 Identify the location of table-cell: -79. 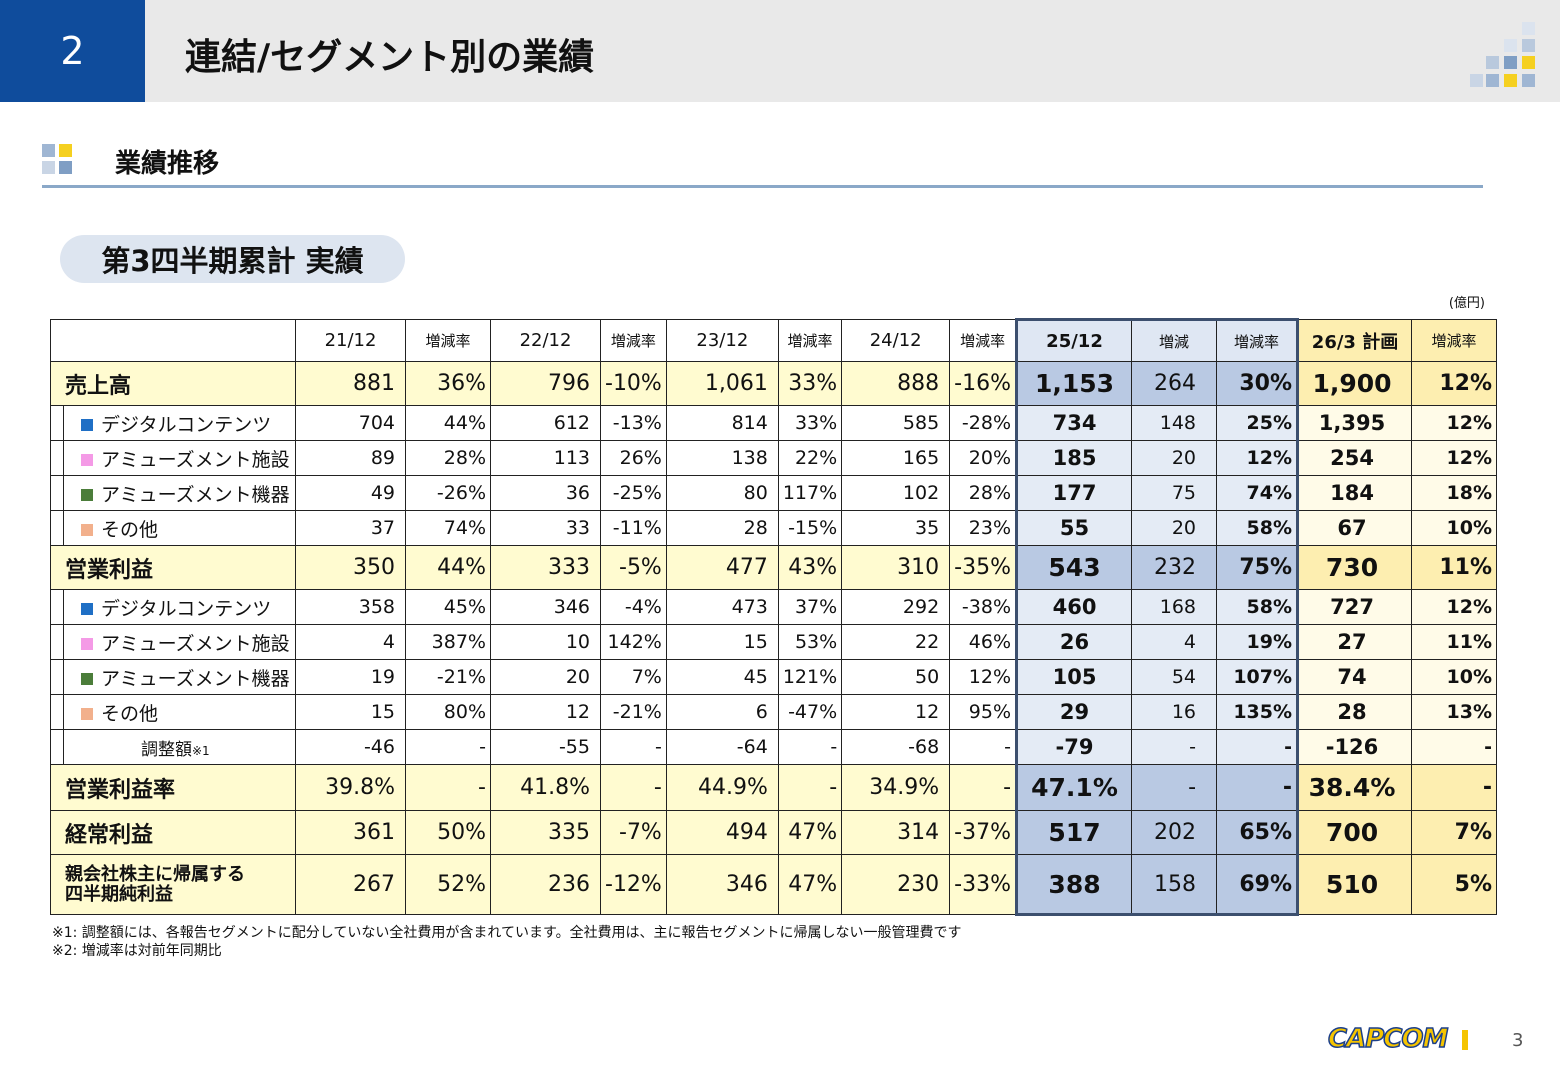
(1074, 747).